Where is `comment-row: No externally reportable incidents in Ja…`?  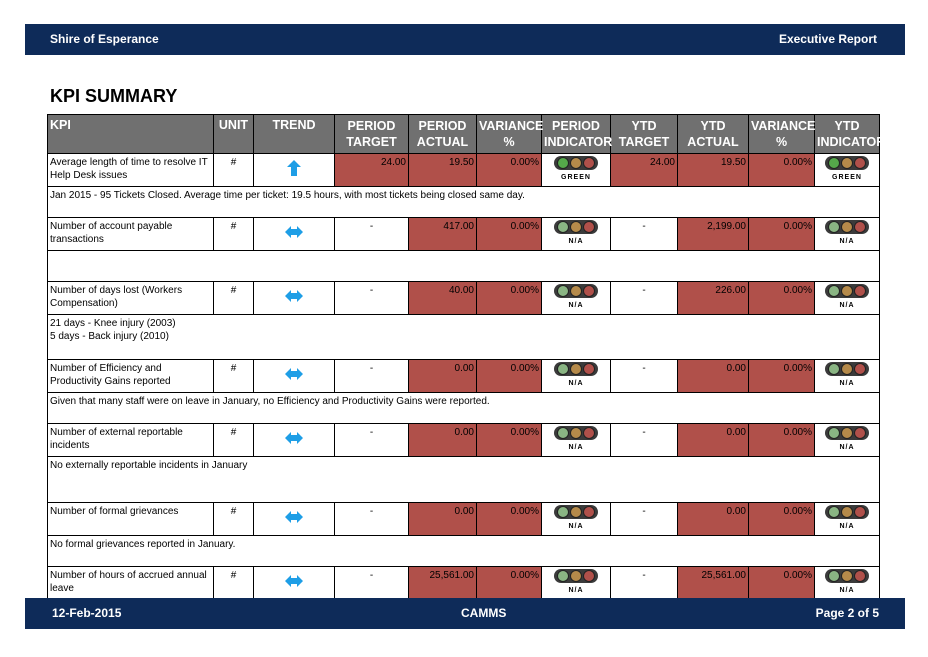
comment-row: No externally reportable incidents in Ja… is located at coordinates (463, 479).